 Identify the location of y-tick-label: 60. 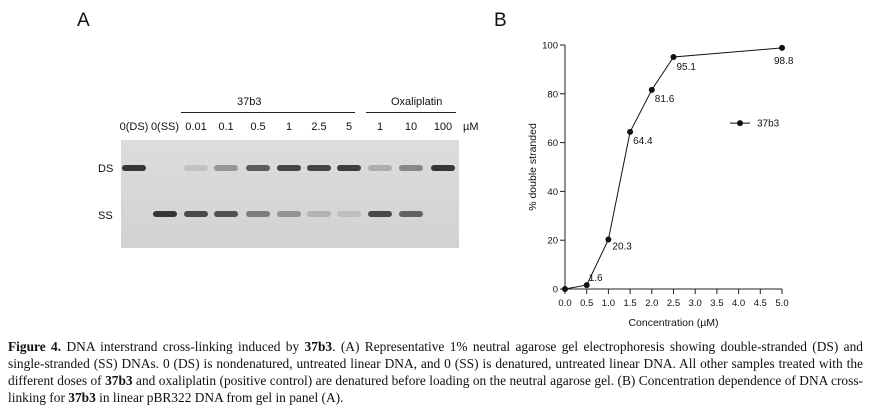
(552, 143).